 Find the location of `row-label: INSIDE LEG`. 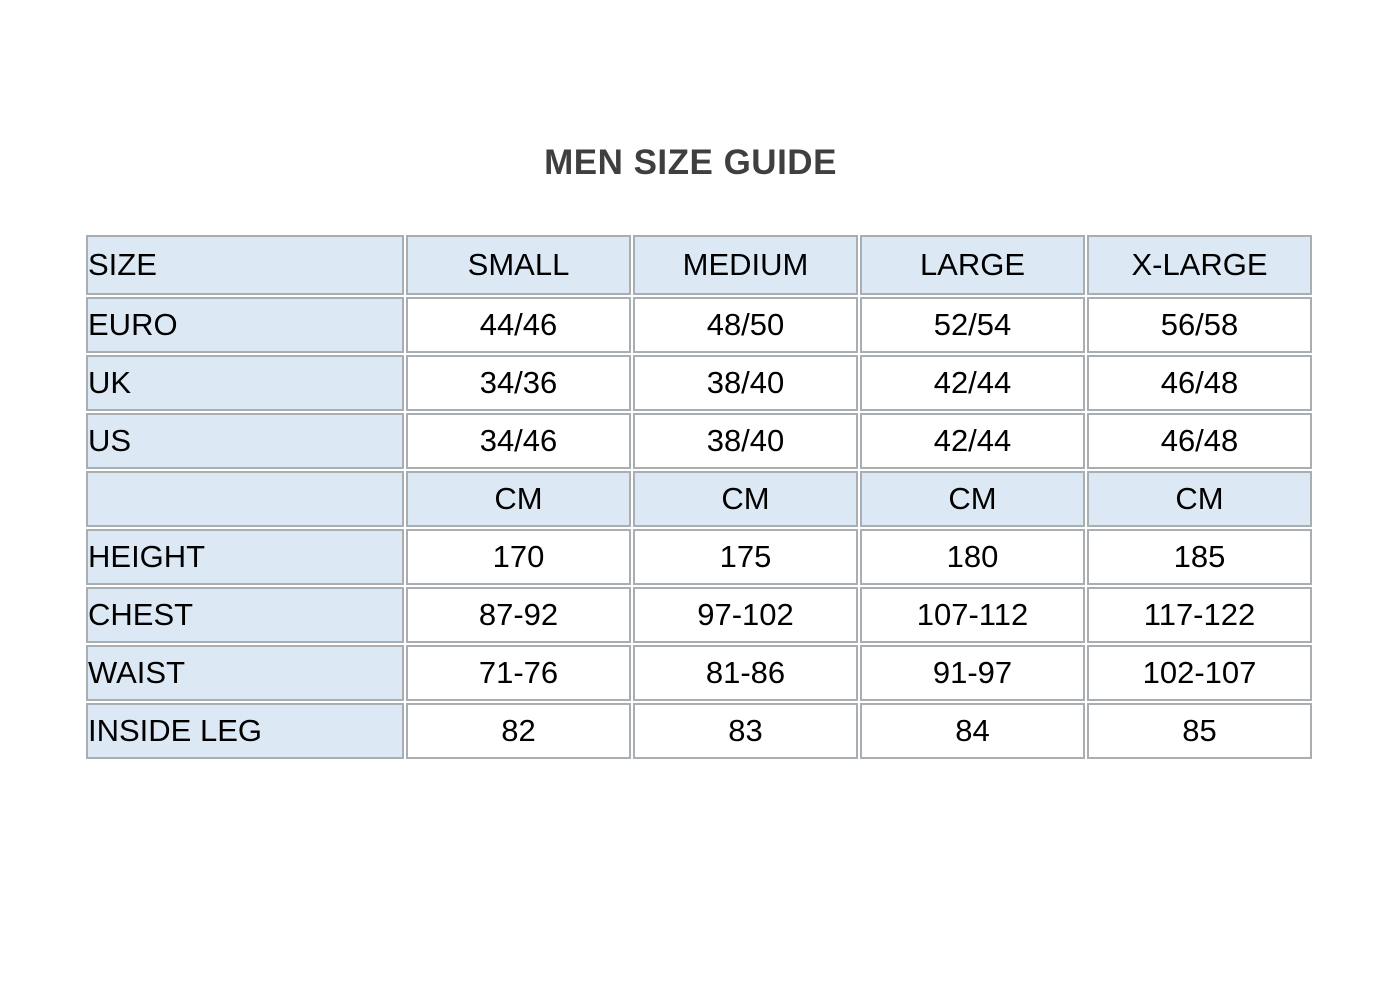

row-label: INSIDE LEG is located at coordinates (245, 731).